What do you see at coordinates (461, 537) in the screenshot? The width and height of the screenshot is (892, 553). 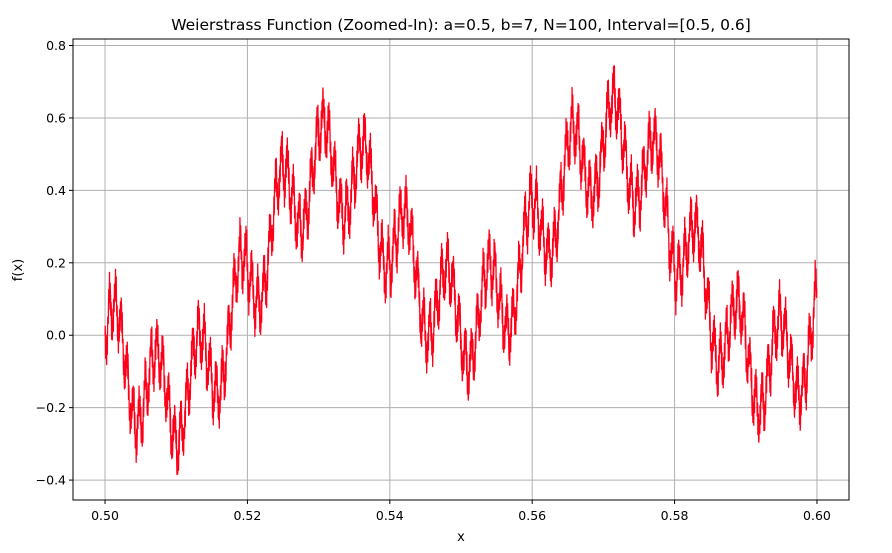 I see `x-axis-label: x` at bounding box center [461, 537].